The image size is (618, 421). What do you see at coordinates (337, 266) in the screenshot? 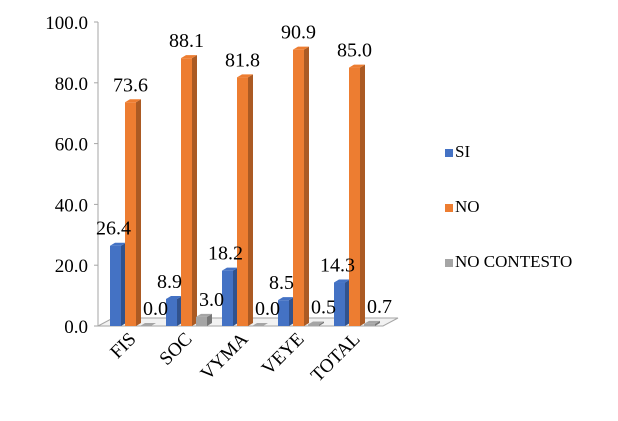
I see `data-label-si-total: 14.3` at bounding box center [337, 266].